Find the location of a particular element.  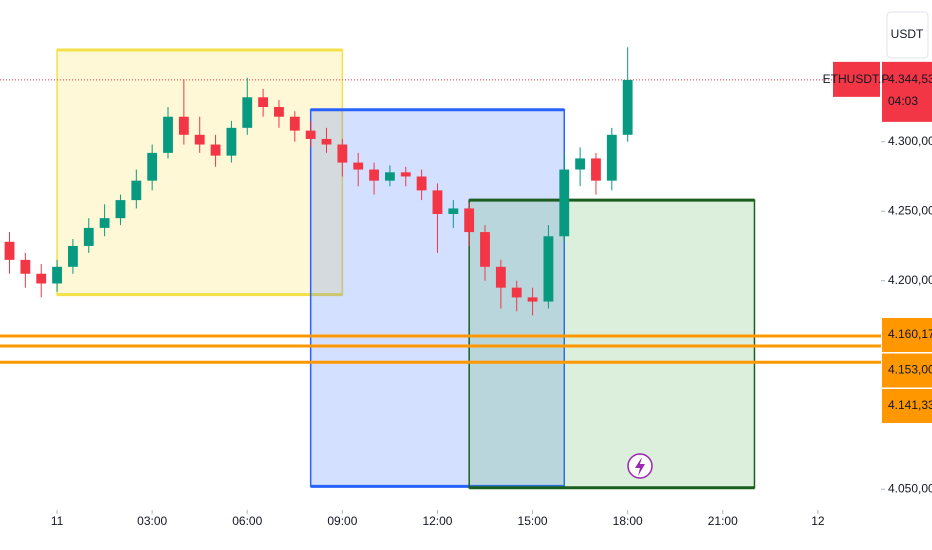

x-tick-label: 21:00 is located at coordinates (723, 521).